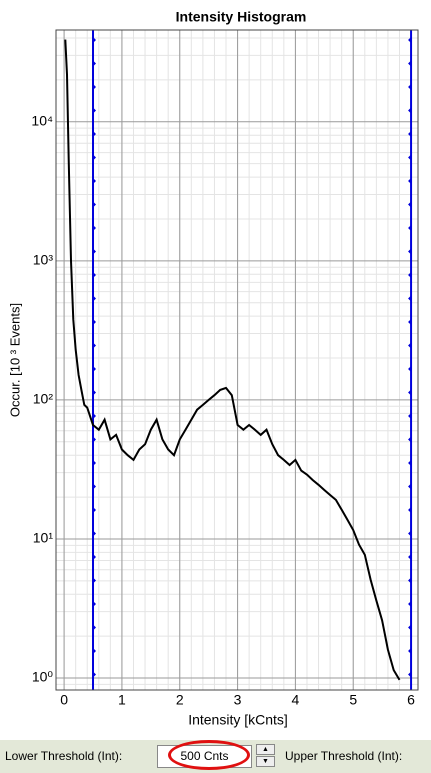  What do you see at coordinates (43, 538) in the screenshot?
I see `y-tick-label: 10¹` at bounding box center [43, 538].